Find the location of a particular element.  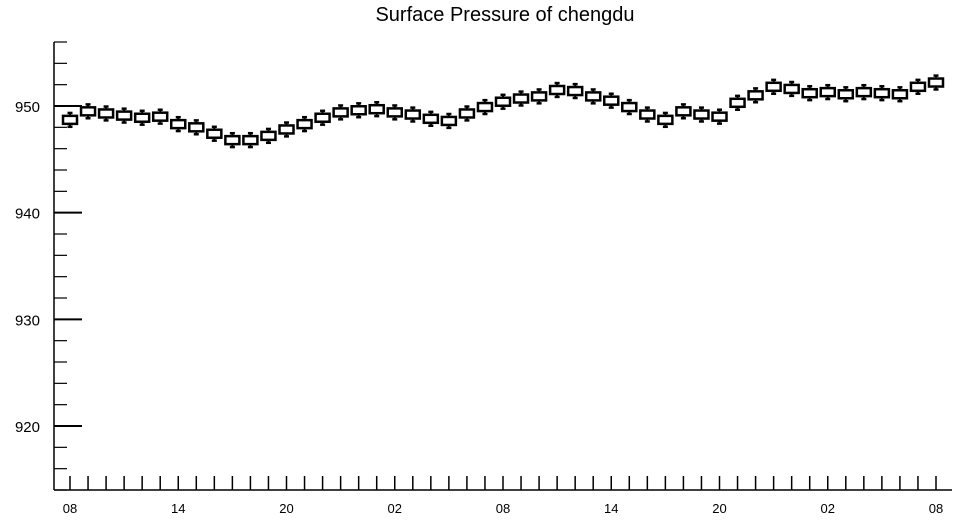

chart-title: Surface Pressure of chengdu is located at coordinates (505, 15).